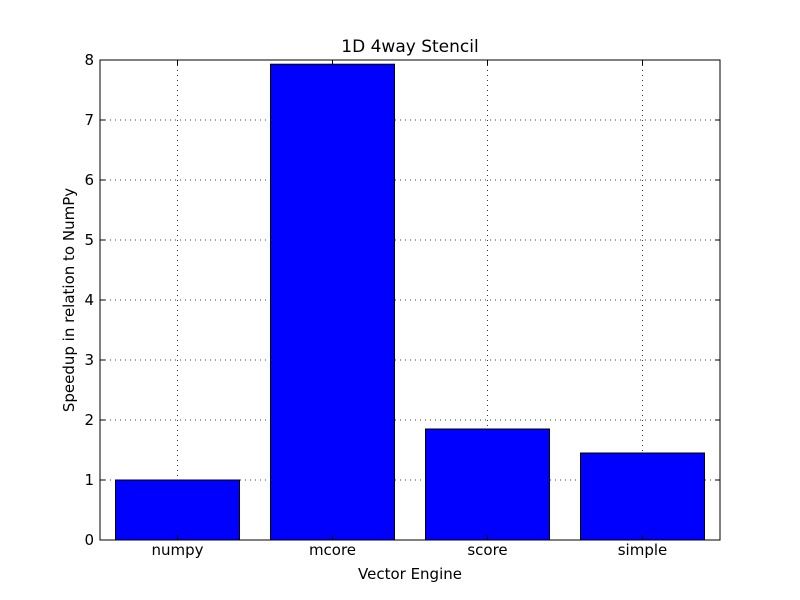  I want to click on bar-mcore, so click(332, 302).